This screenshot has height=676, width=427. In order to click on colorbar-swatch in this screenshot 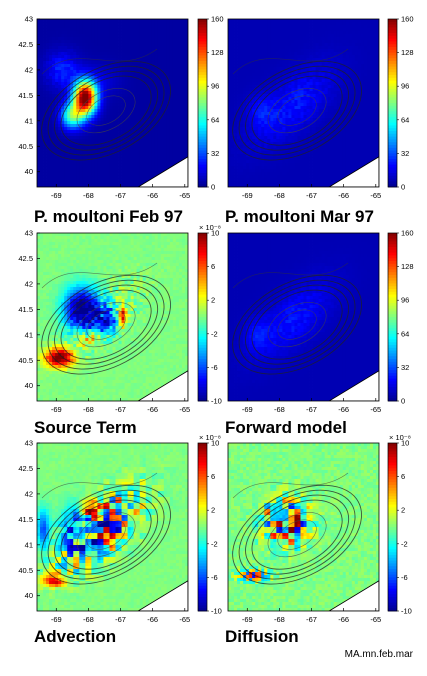, I will do `click(202, 96)`.